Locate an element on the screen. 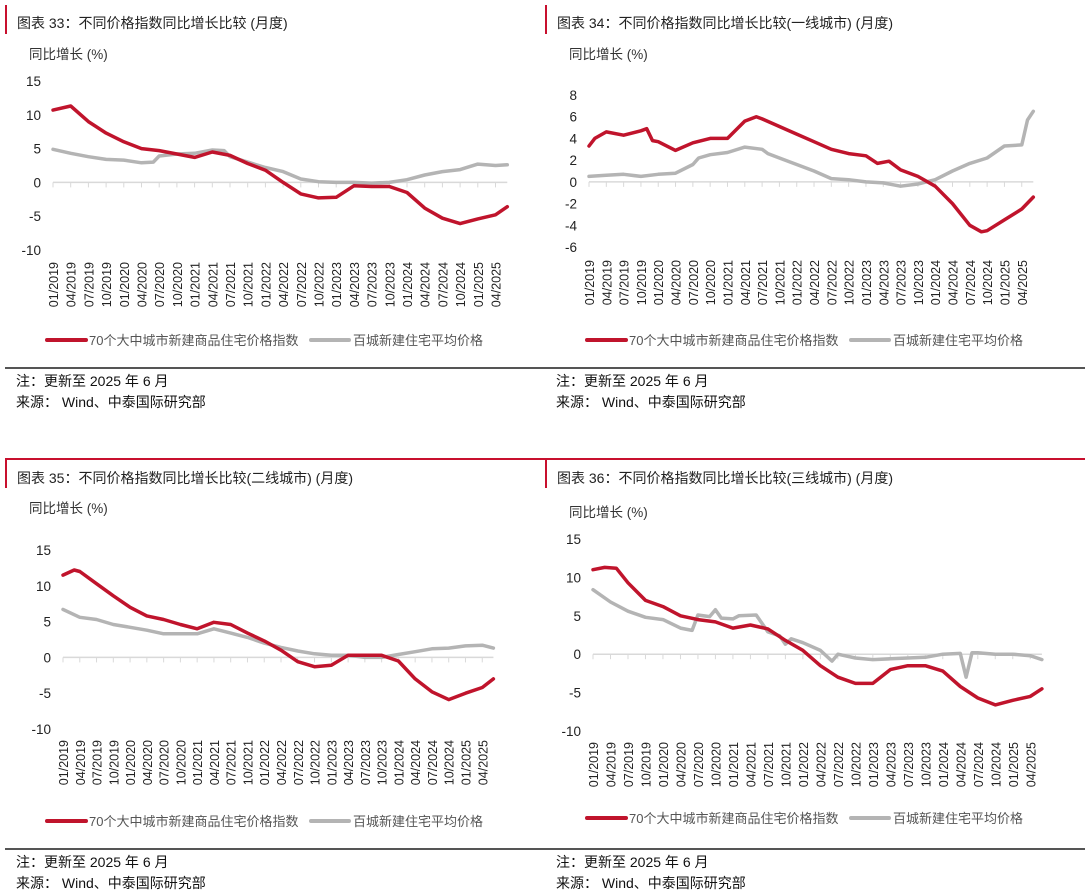 The image size is (1090, 894). y-tick-label: -6 is located at coordinates (571, 247).